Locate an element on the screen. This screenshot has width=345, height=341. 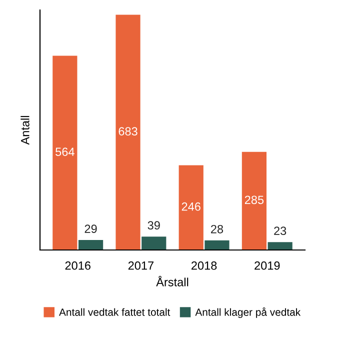
x-tick-label: 2016 is located at coordinates (77, 265).